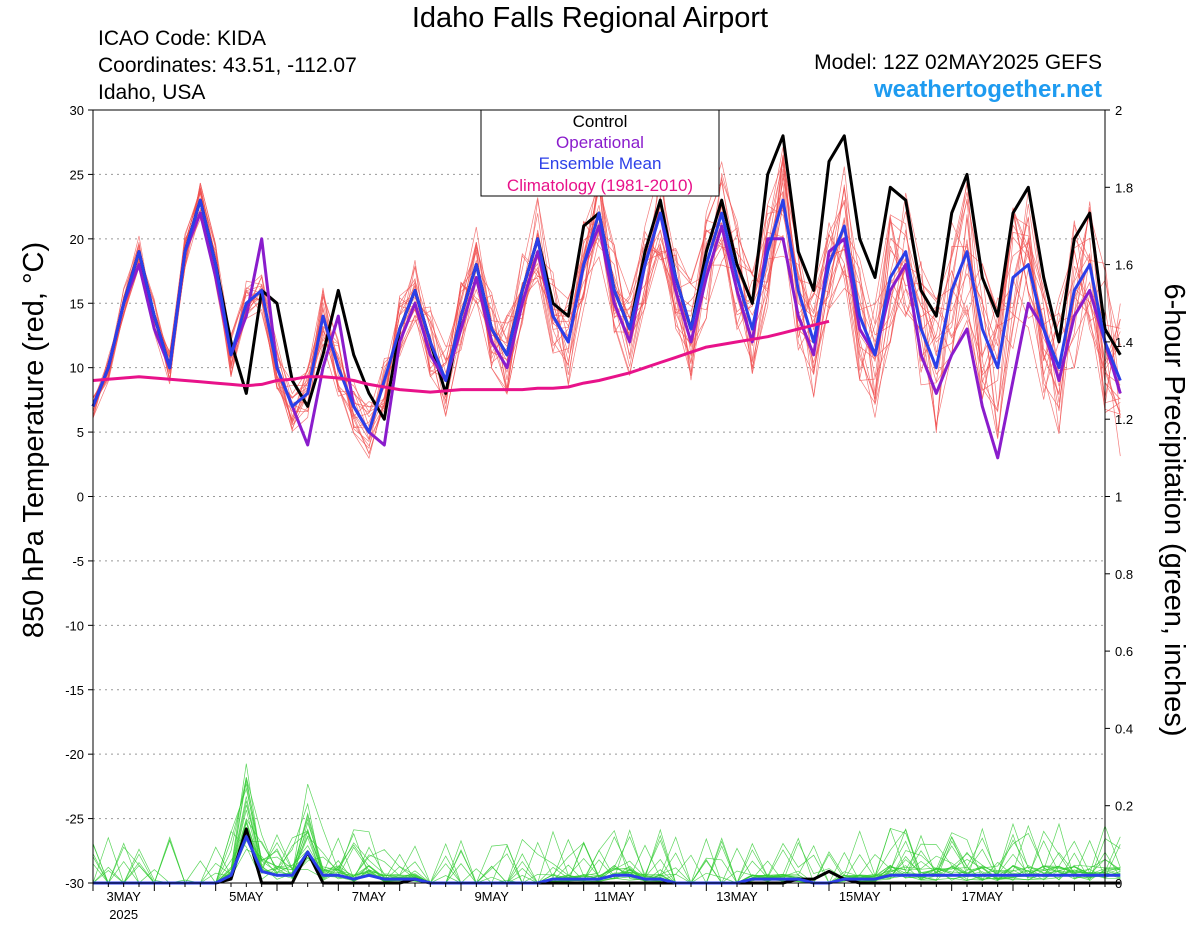 This screenshot has height=927, width=1200. Describe the element at coordinates (590, 18) in the screenshot. I see `chart-title: Idaho Falls Regional Airport` at that location.